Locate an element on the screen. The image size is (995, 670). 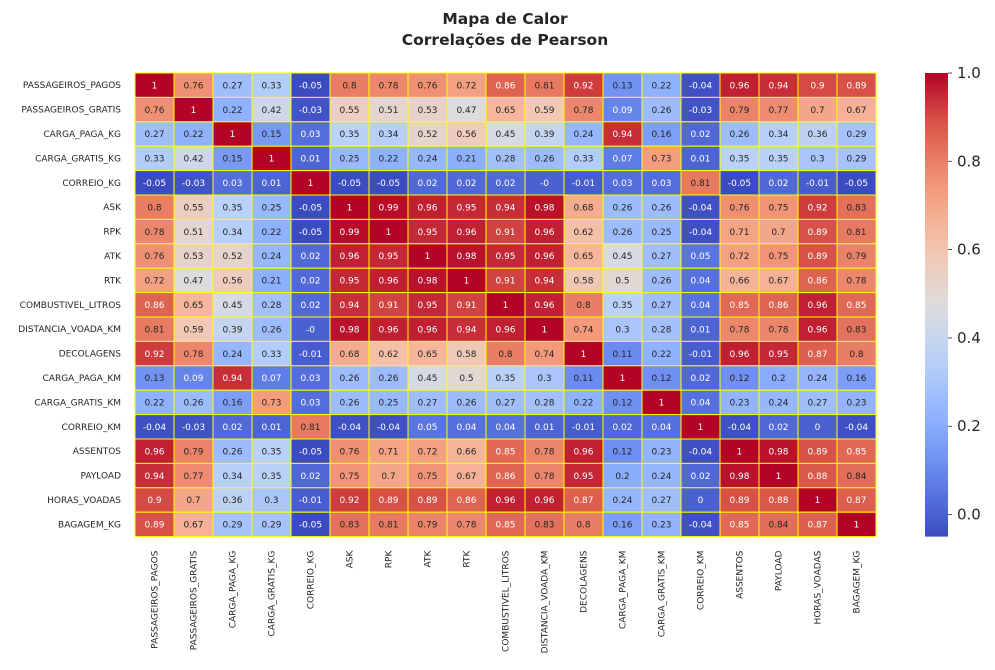
cell-value-label: 0.56 is located at coordinates (232, 282).